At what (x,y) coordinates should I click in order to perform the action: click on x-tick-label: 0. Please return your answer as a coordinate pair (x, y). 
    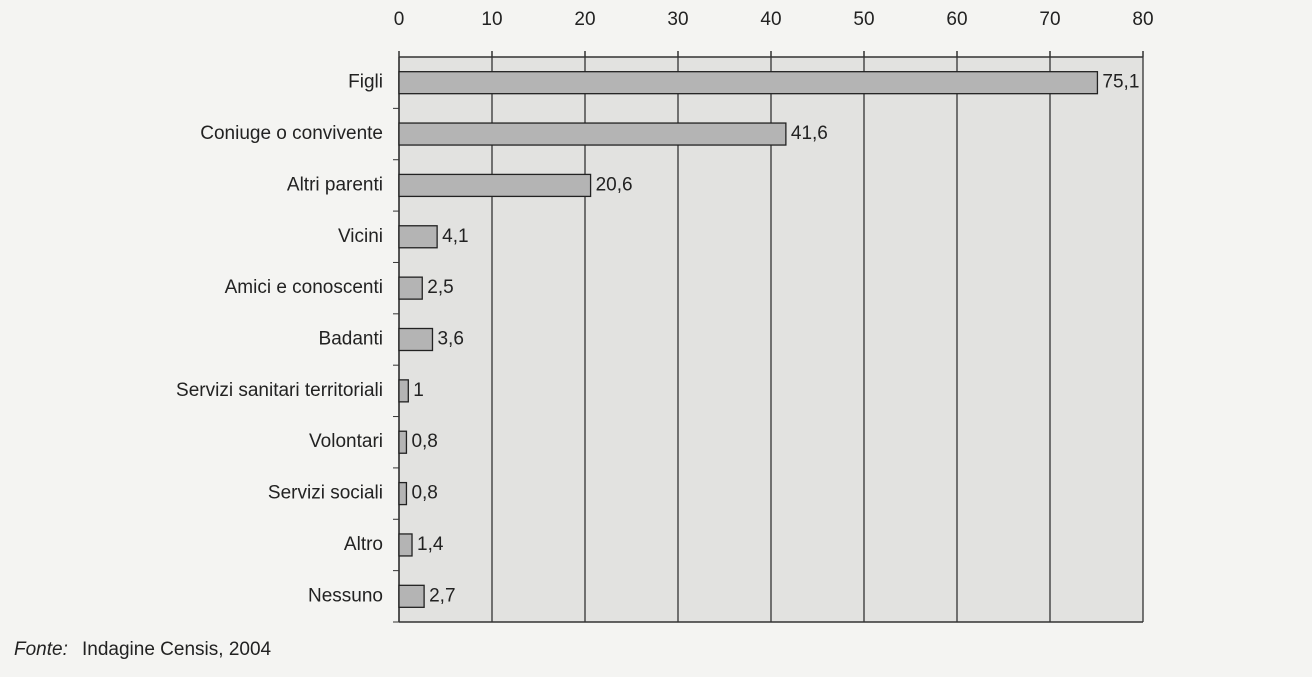
    Looking at the image, I should click on (399, 19).